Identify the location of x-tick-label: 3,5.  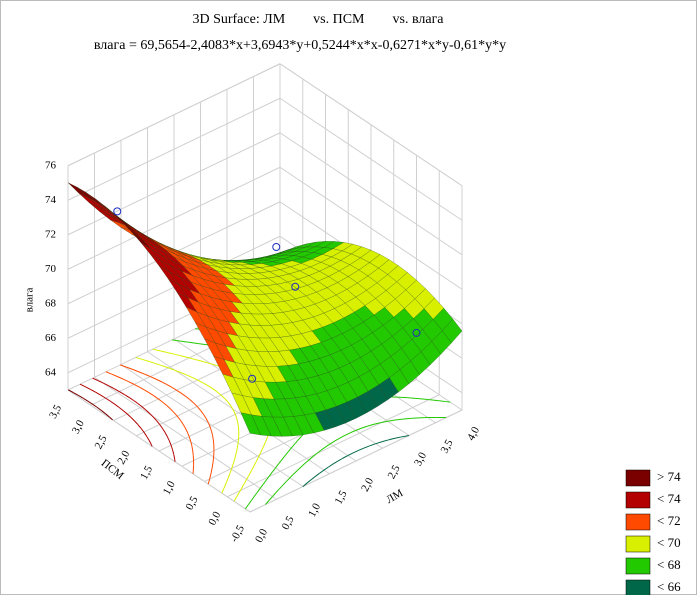
(447, 446).